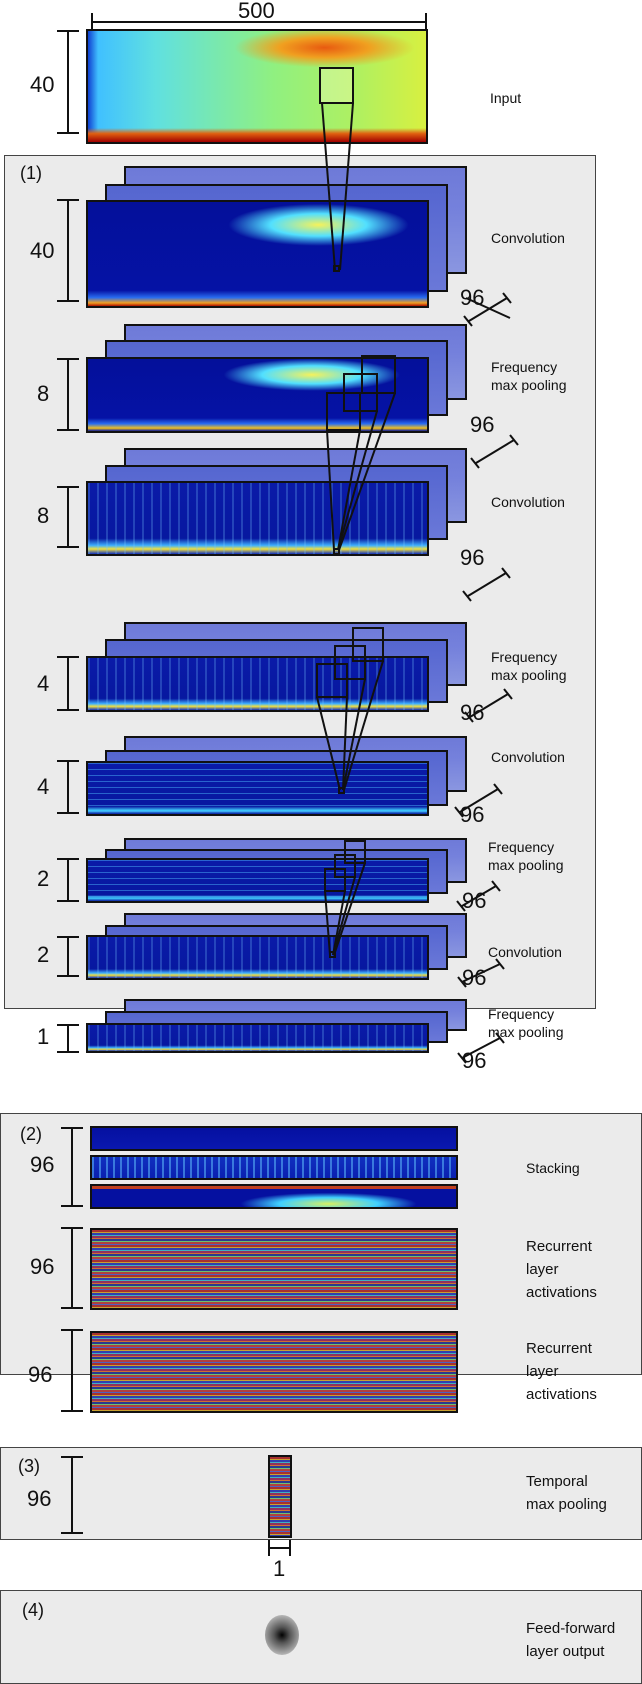 The height and width of the screenshot is (1684, 642). What do you see at coordinates (72, 1495) in the screenshot?
I see `pool-height-bar` at bounding box center [72, 1495].